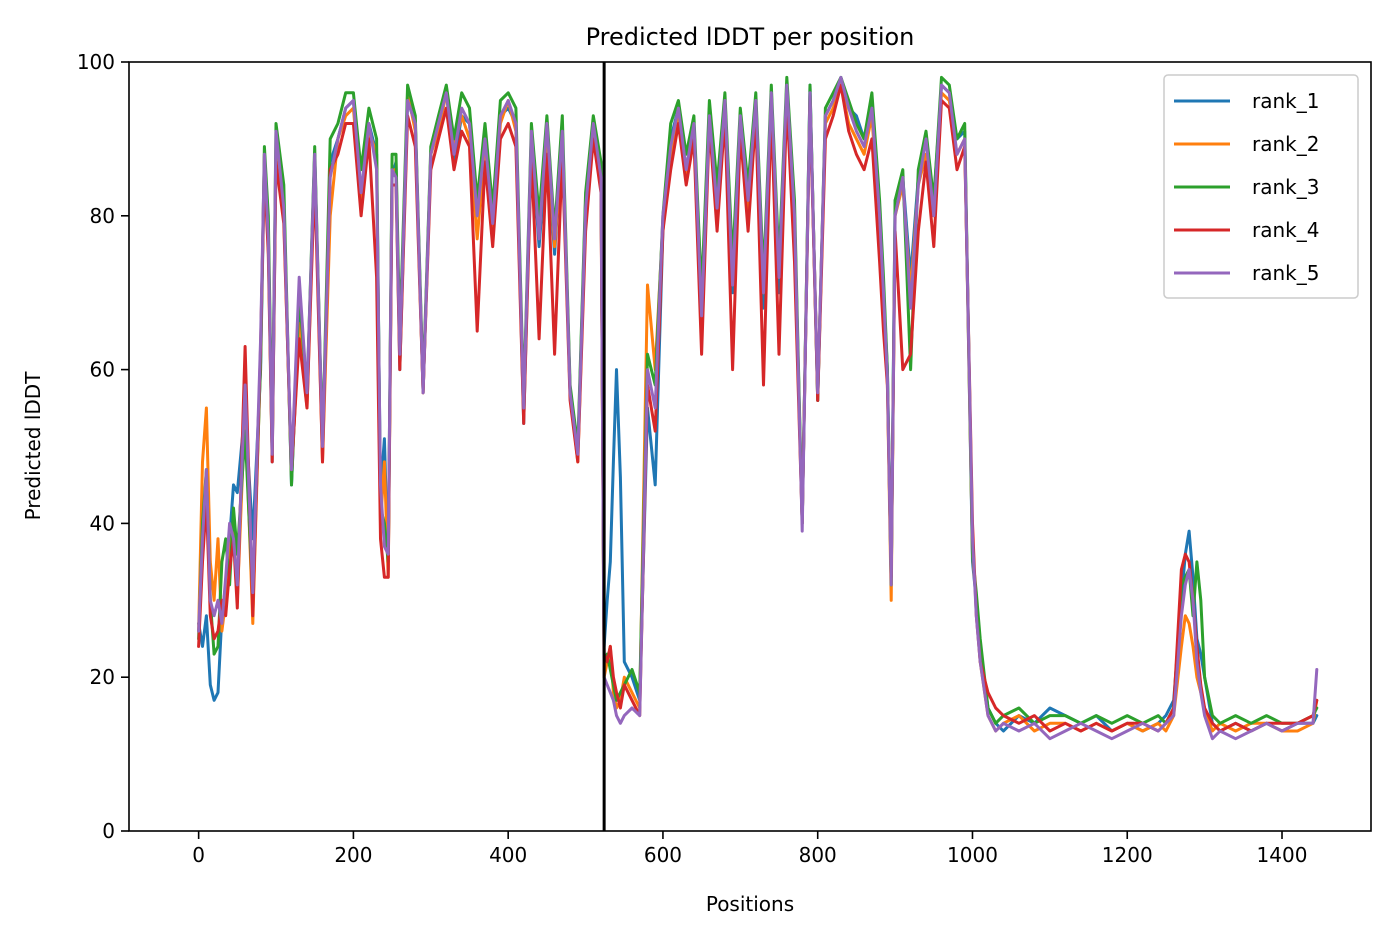 The height and width of the screenshot is (939, 1391). What do you see at coordinates (749, 849) in the screenshot?
I see `x-axis-ticks: 0 200 400 600 800 1000 1200 1400` at bounding box center [749, 849].